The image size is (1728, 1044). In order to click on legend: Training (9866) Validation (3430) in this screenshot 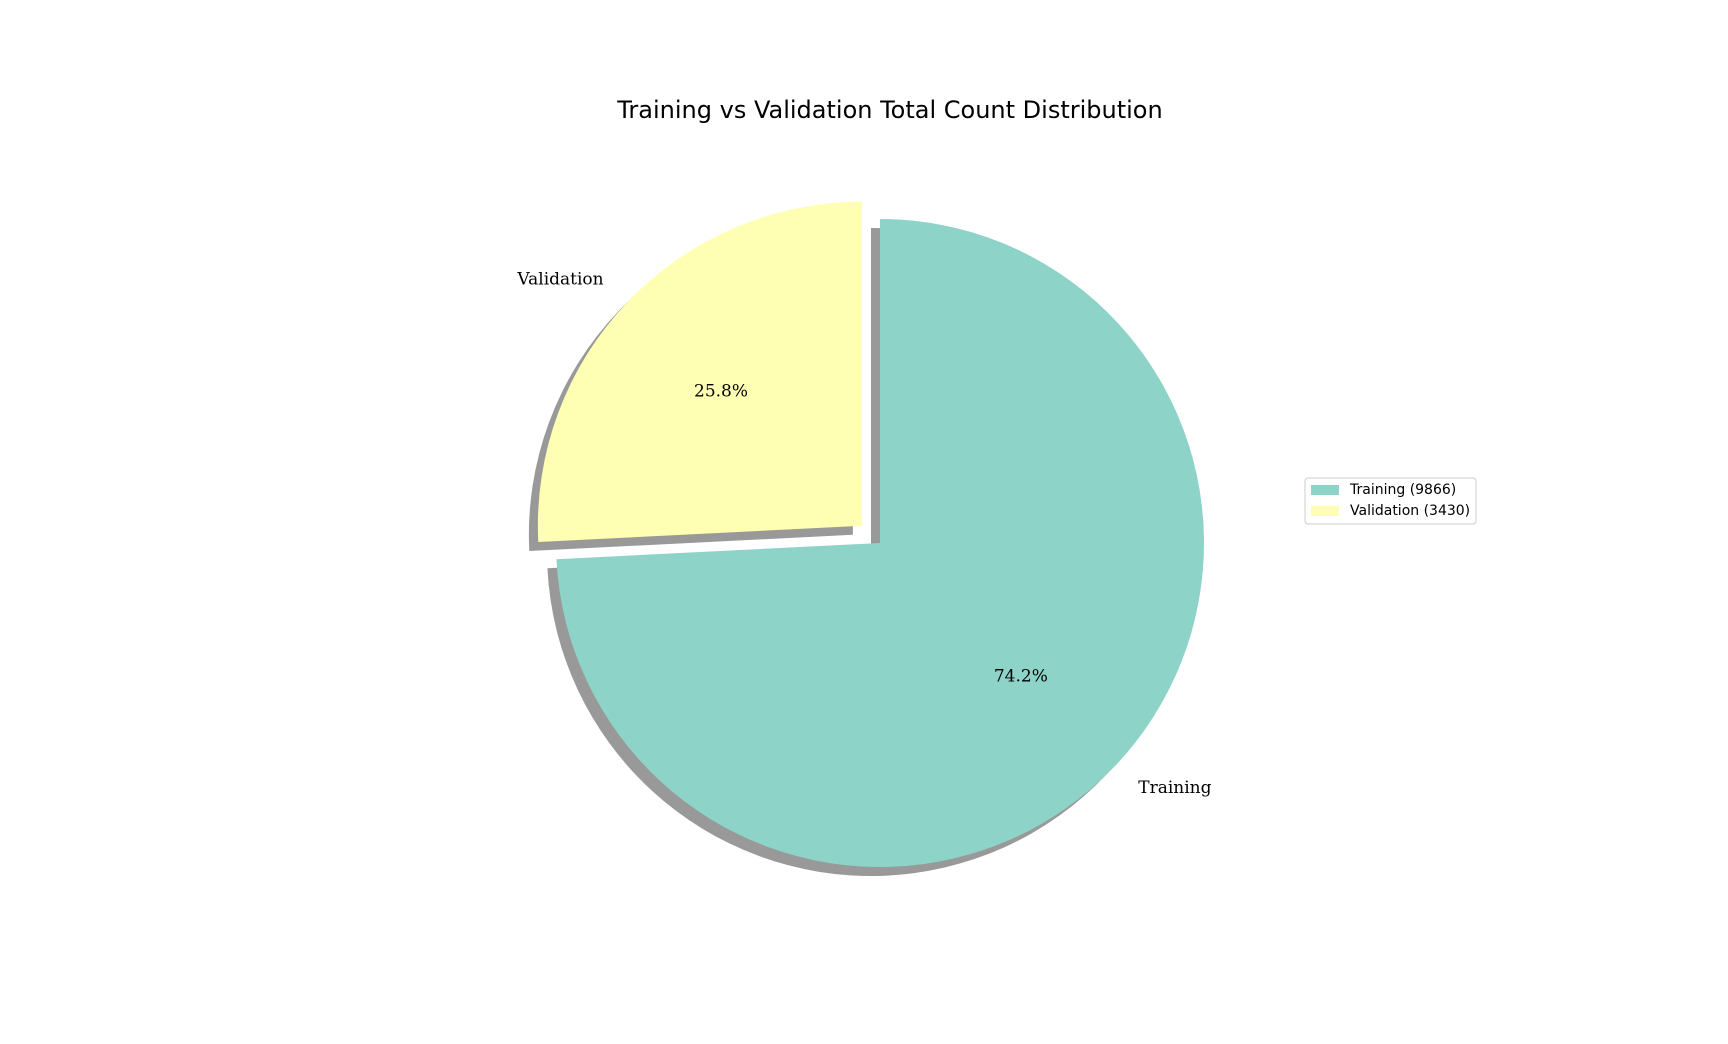, I will do `click(1390, 501)`.